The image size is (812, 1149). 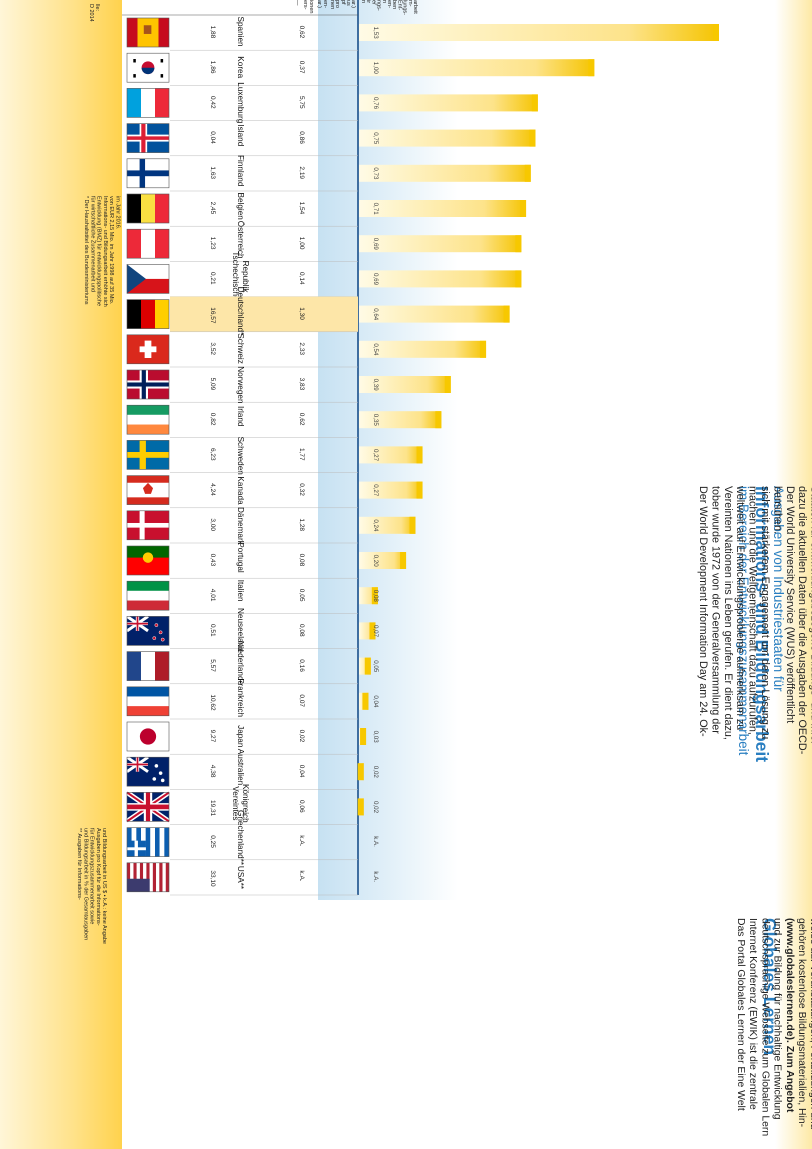 What do you see at coordinates (343, 2) in the screenshot?
I see `header-fragment: pf` at bounding box center [343, 2].